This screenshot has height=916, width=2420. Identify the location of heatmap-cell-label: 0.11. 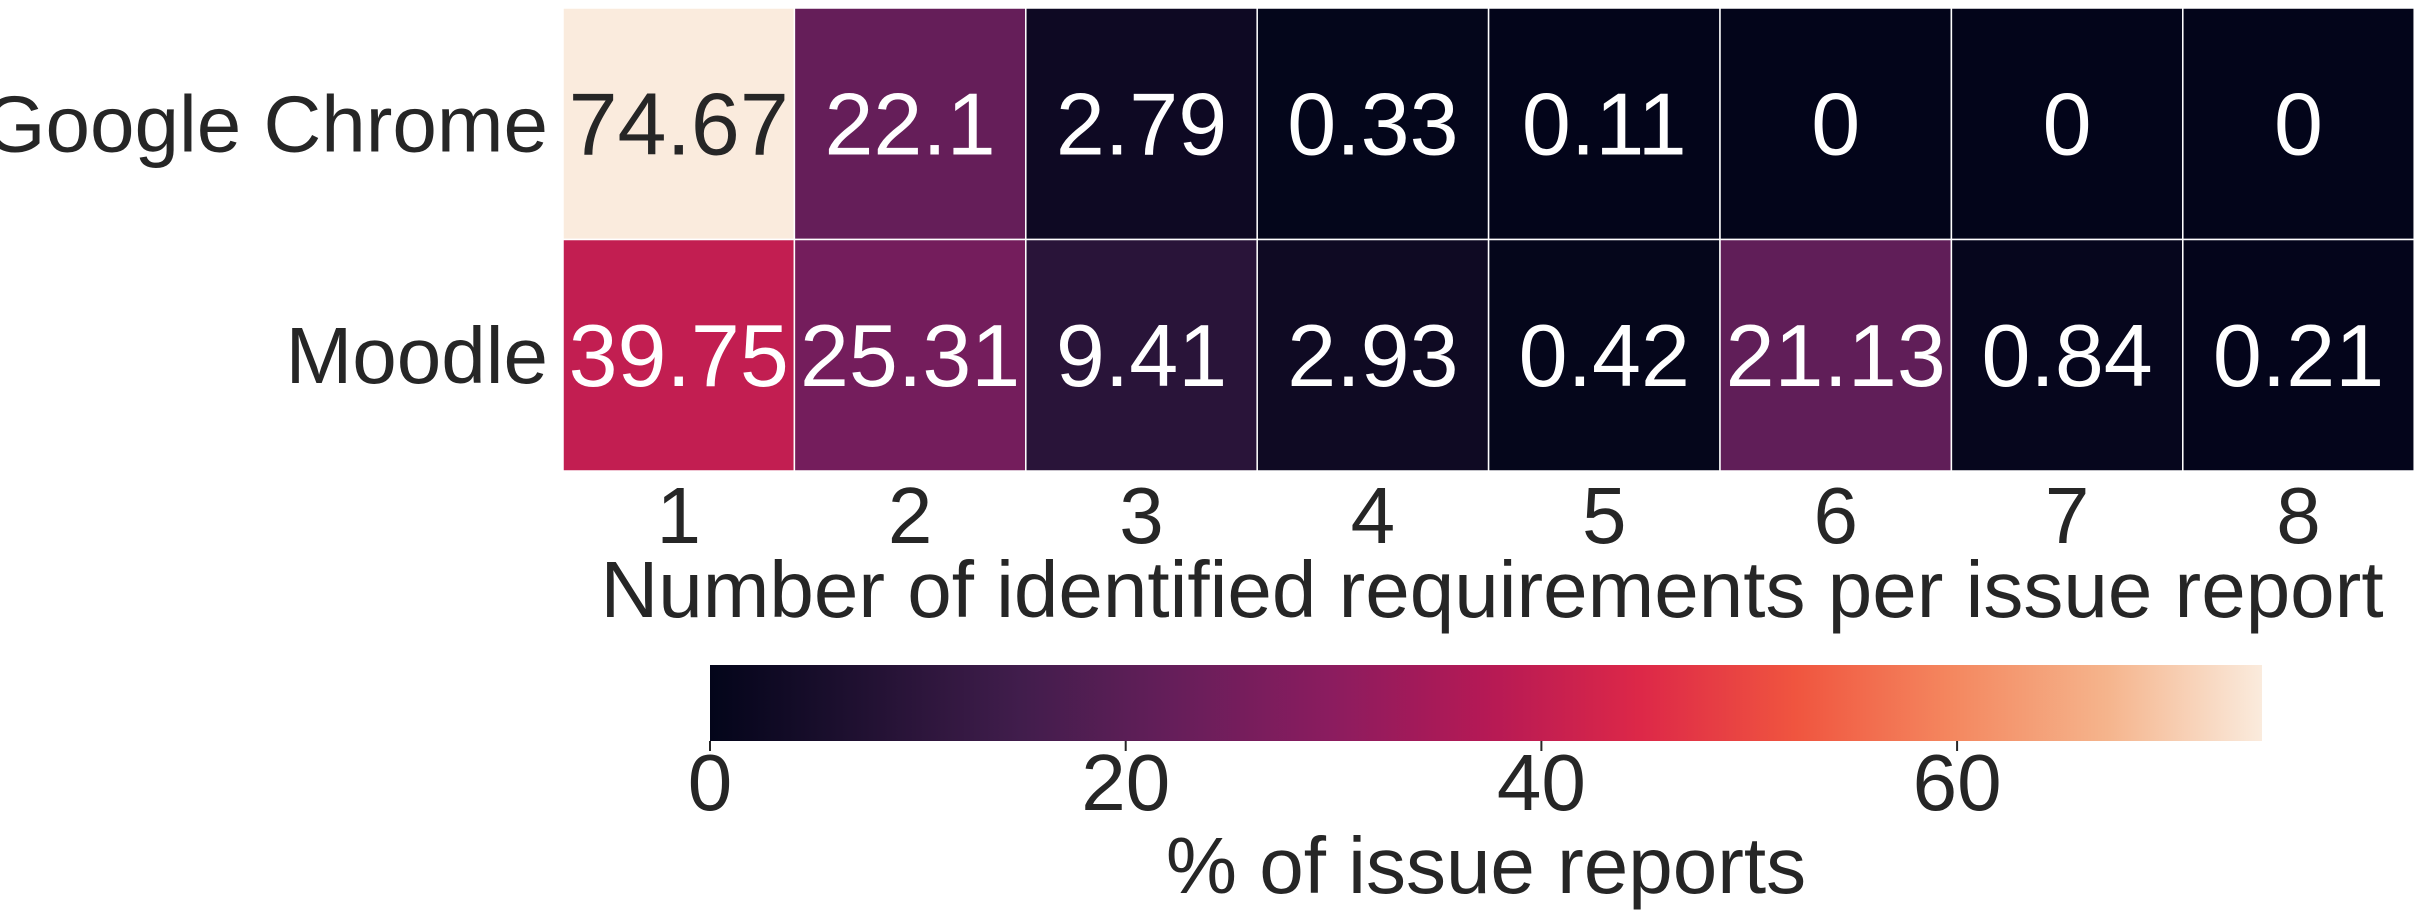
(1604, 123).